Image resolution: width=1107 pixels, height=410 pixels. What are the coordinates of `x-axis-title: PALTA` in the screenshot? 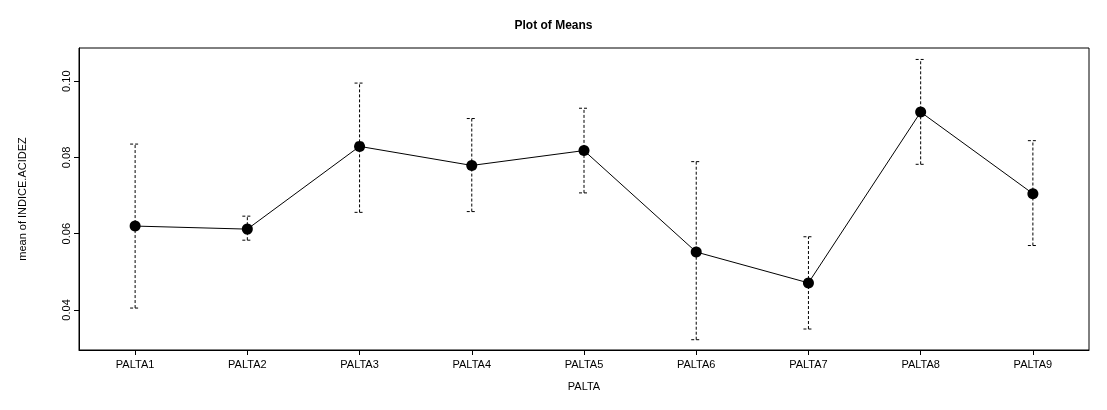 It's located at (584, 385).